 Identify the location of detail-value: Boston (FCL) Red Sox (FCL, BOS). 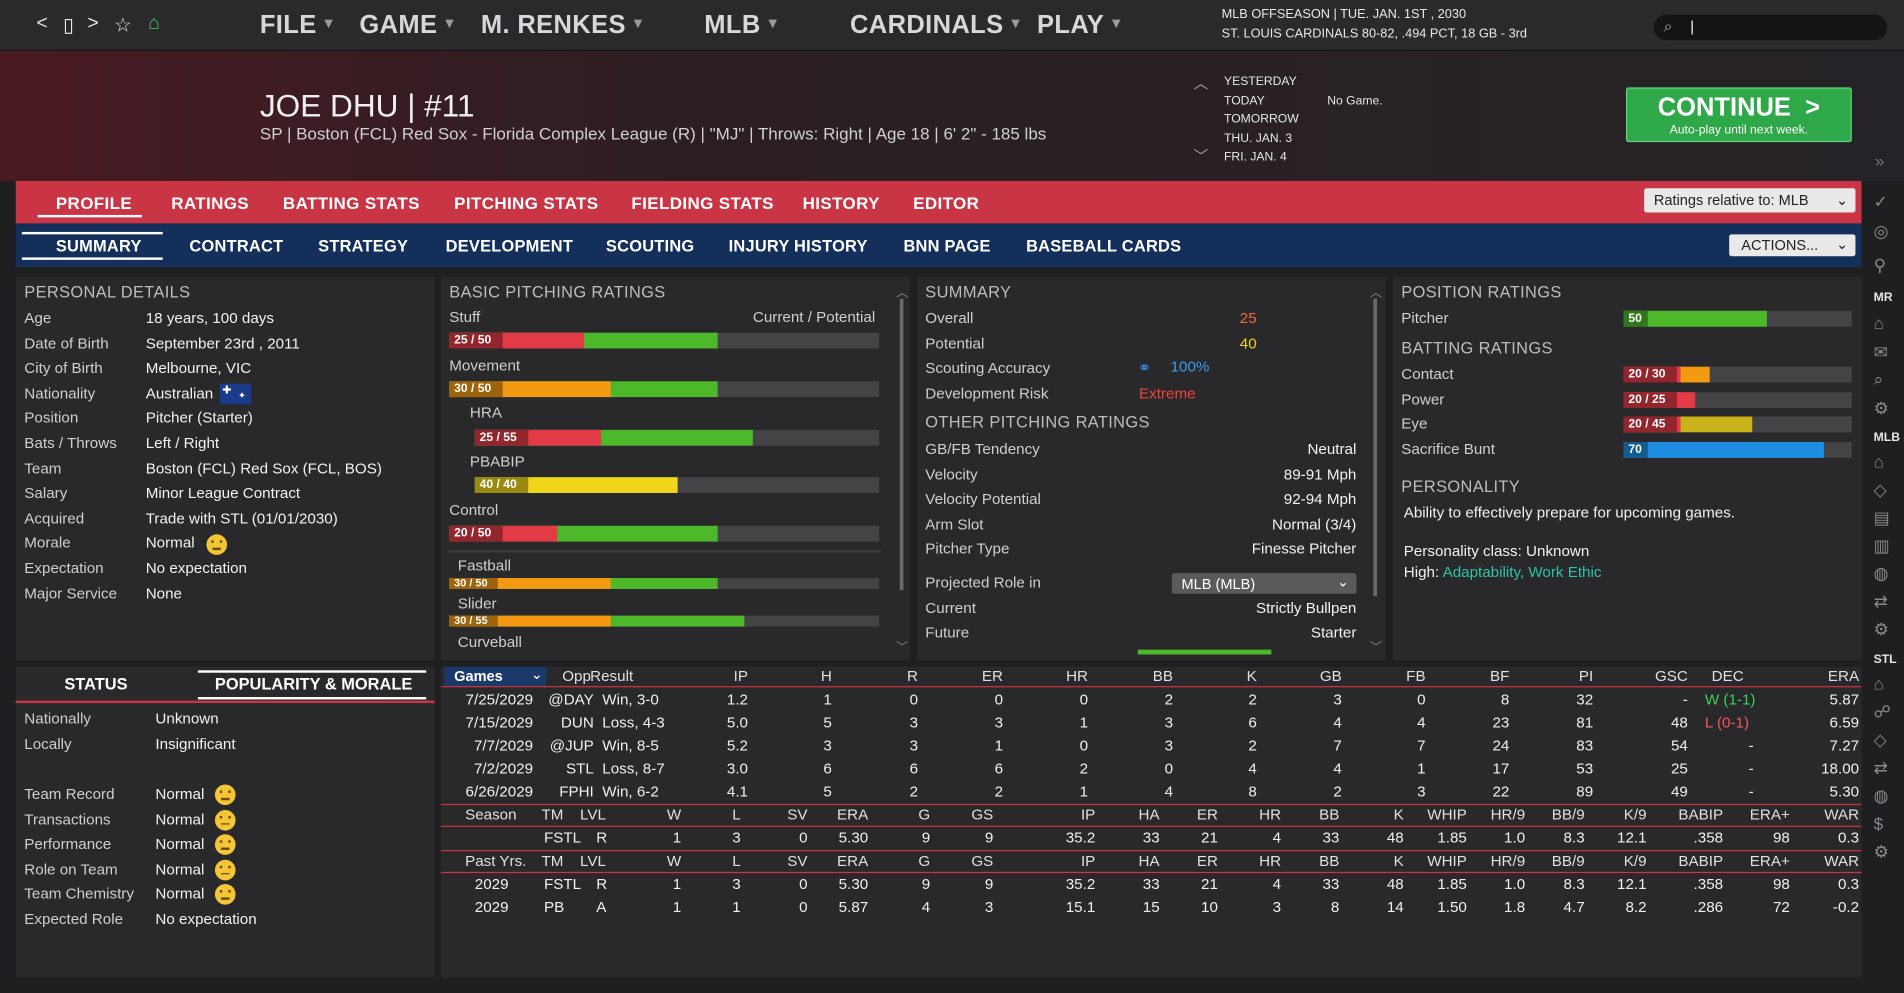
(263, 468).